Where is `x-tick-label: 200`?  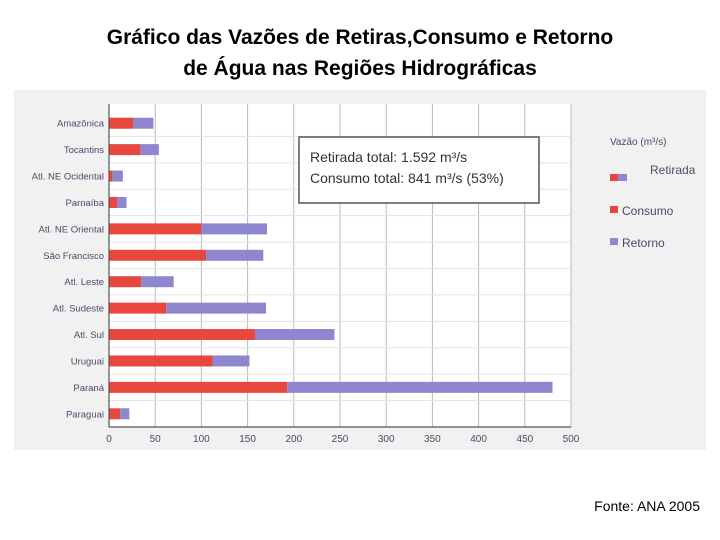 x-tick-label: 200 is located at coordinates (293, 439).